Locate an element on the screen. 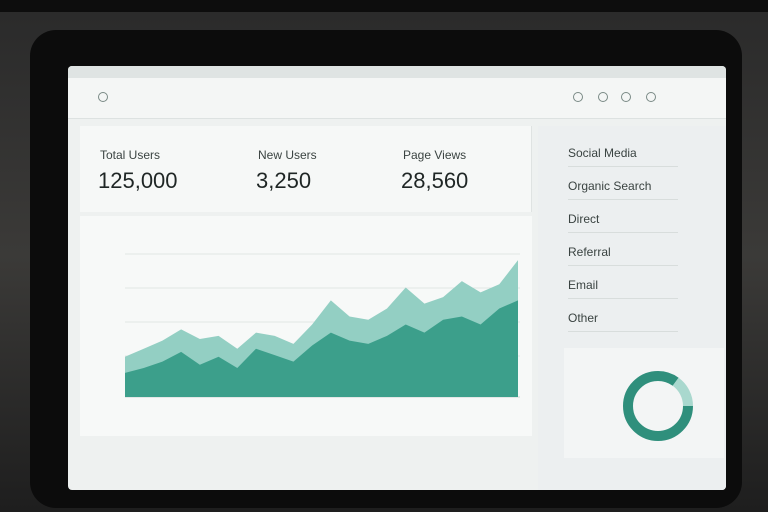  kpi-label: New Users is located at coordinates (287, 155).